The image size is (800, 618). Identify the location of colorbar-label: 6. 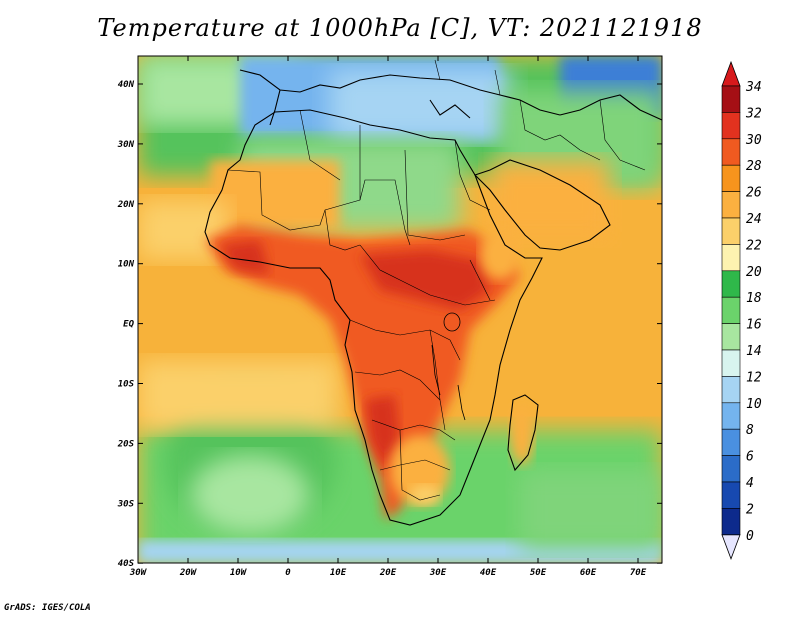
(750, 457).